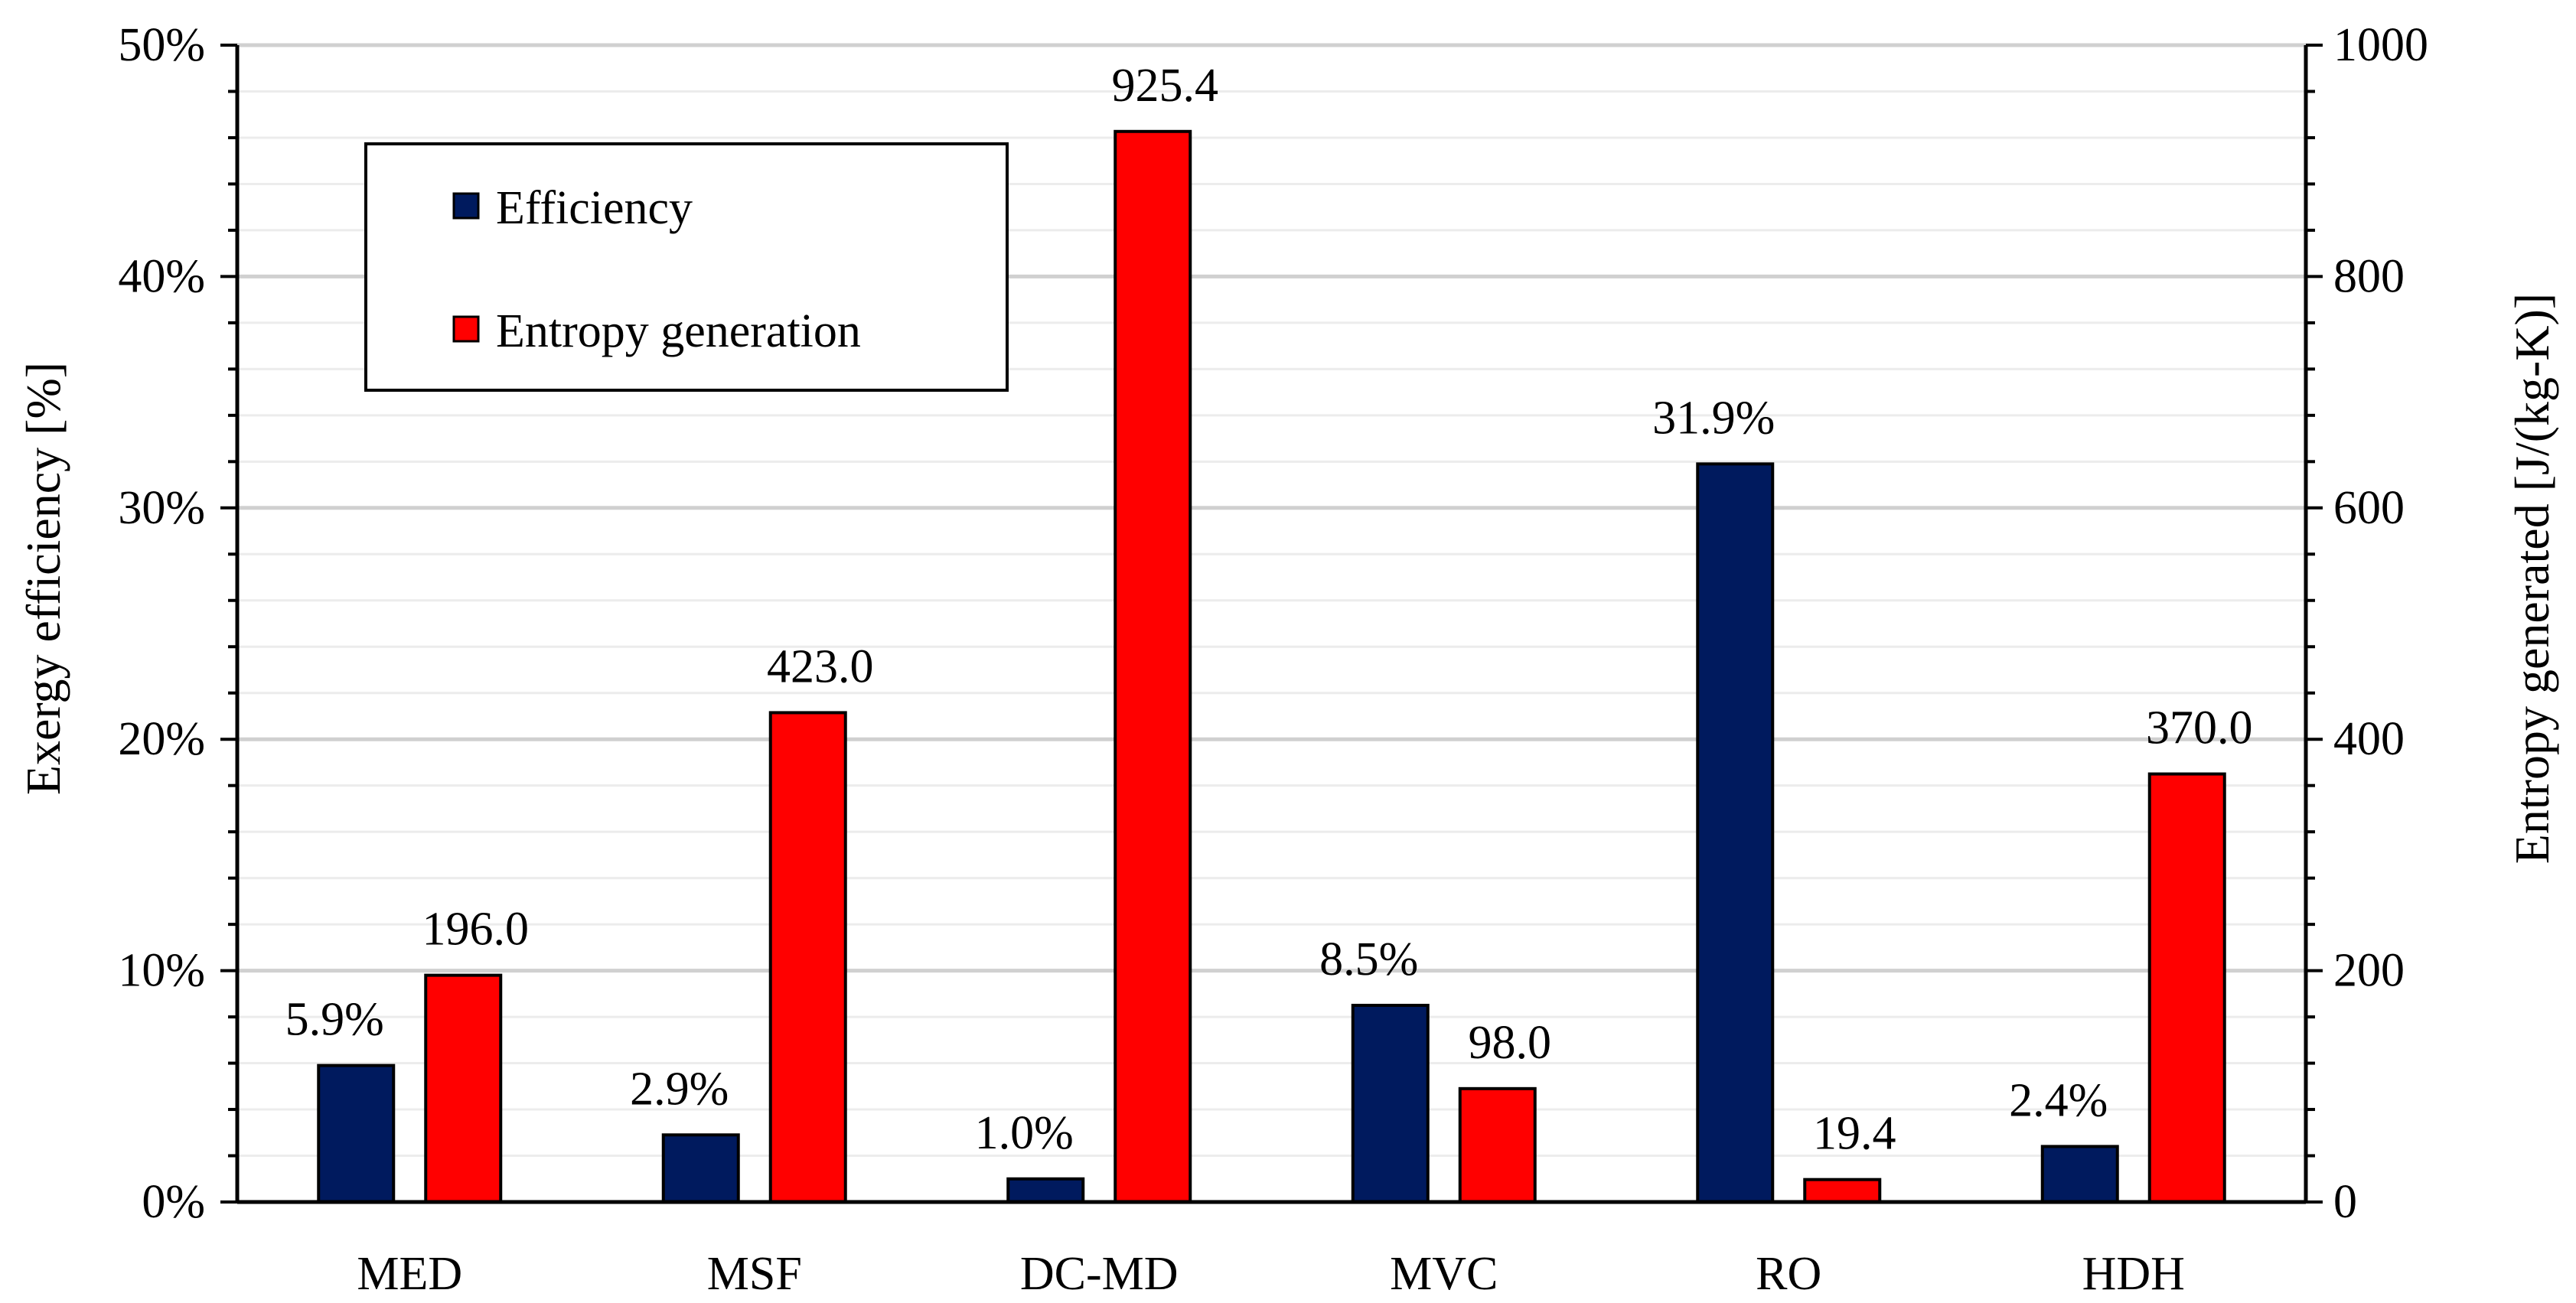 This screenshot has height=1303, width=2576. I want to click on bar-entropy-dc-md, so click(1153, 666).